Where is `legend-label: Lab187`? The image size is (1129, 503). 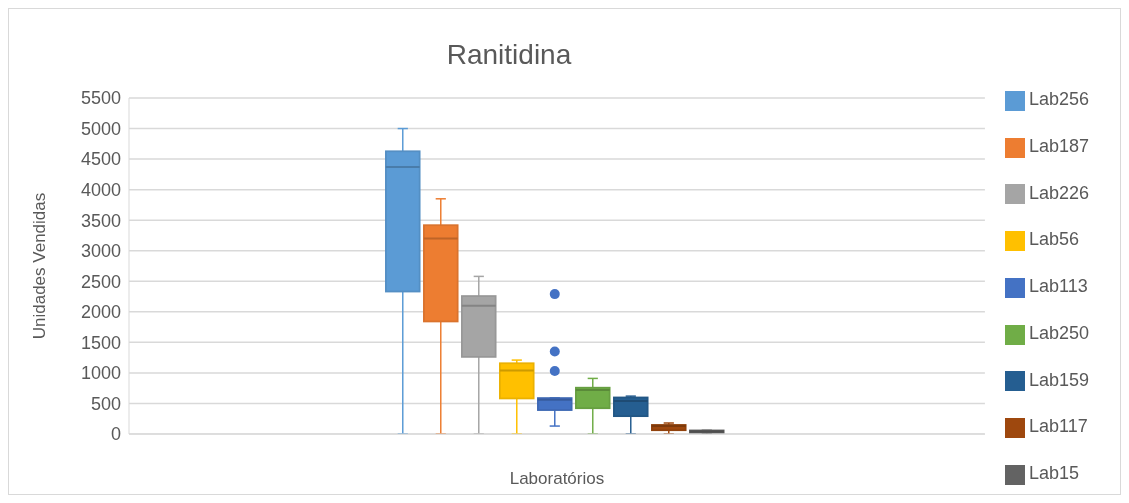
legend-label: Lab187 is located at coordinates (1058, 145).